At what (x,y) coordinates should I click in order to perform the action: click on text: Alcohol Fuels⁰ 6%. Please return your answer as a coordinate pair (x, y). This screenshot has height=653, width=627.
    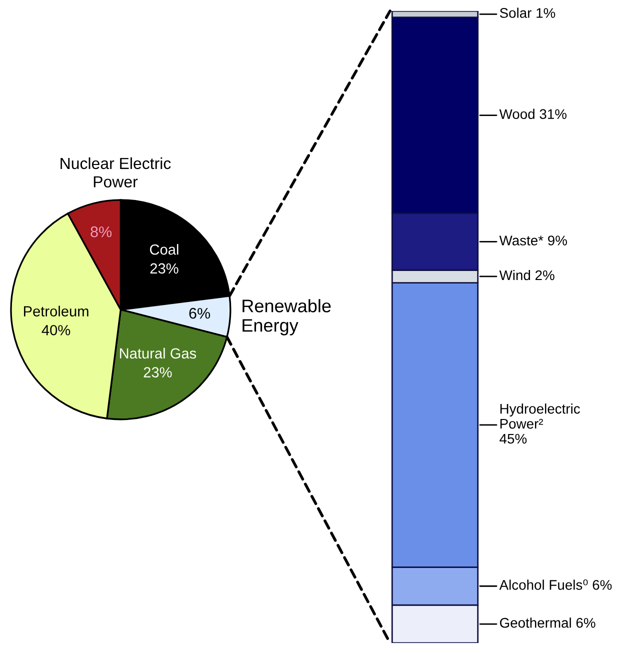
    Looking at the image, I should click on (555, 584).